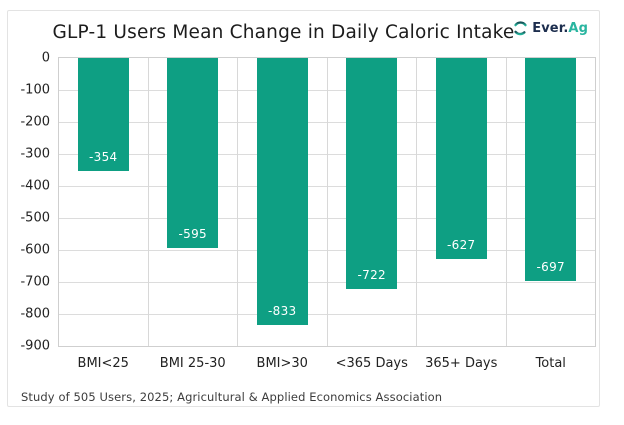 The height and width of the screenshot is (425, 624). What do you see at coordinates (520, 28) in the screenshot?
I see `everag-globe-icon` at bounding box center [520, 28].